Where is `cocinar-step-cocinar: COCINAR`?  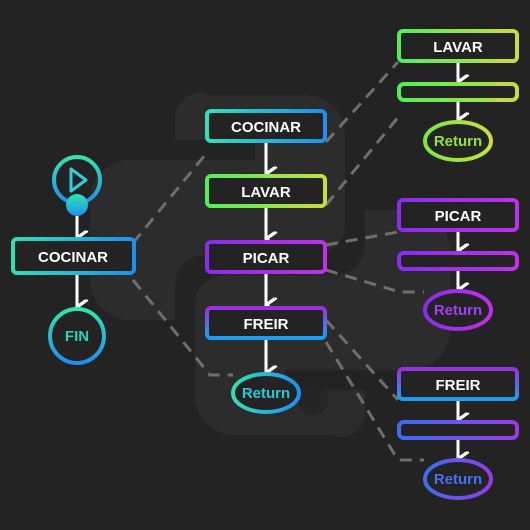 cocinar-step-cocinar: COCINAR is located at coordinates (266, 126).